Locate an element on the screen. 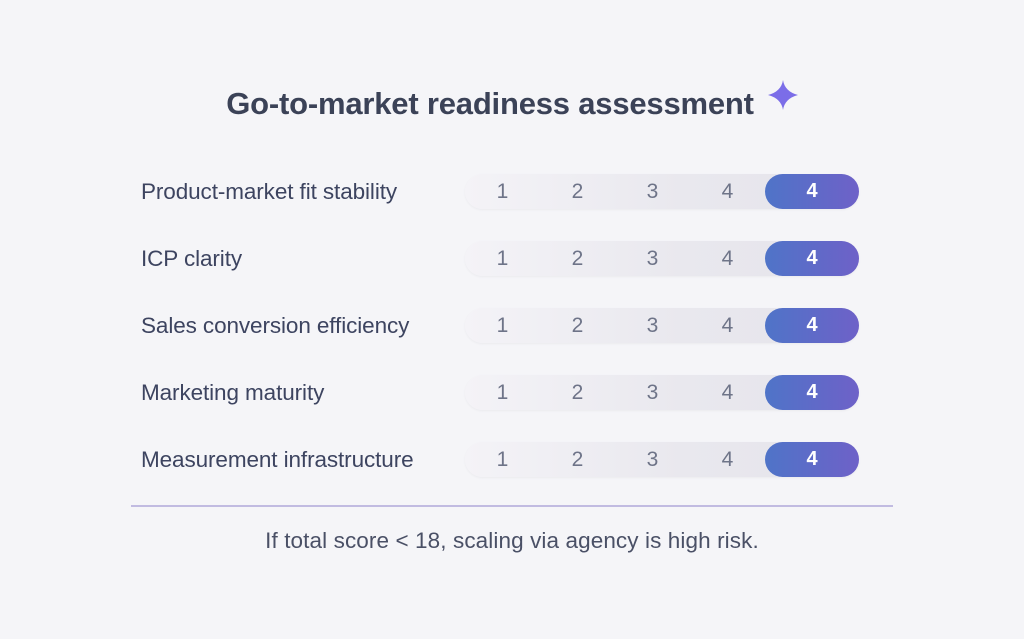  assessment-row-icp-clarity: ICP clarity 1 2 3 4 4 is located at coordinates (512, 258).